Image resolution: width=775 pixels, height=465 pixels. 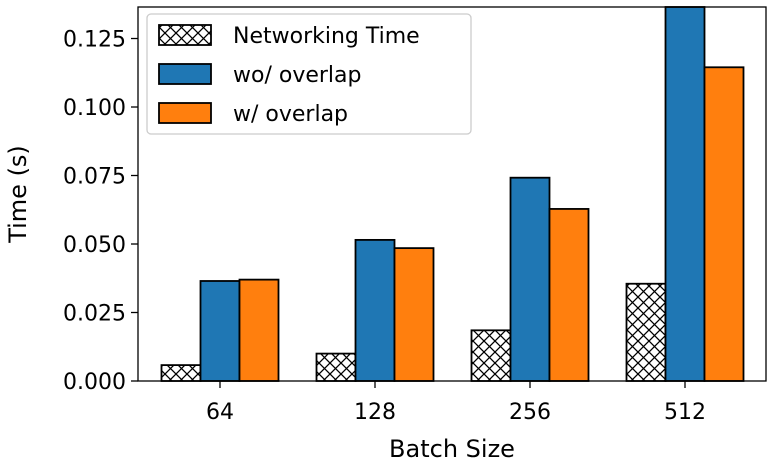 What do you see at coordinates (530, 412) in the screenshot?
I see `x-tick-label: 256` at bounding box center [530, 412].